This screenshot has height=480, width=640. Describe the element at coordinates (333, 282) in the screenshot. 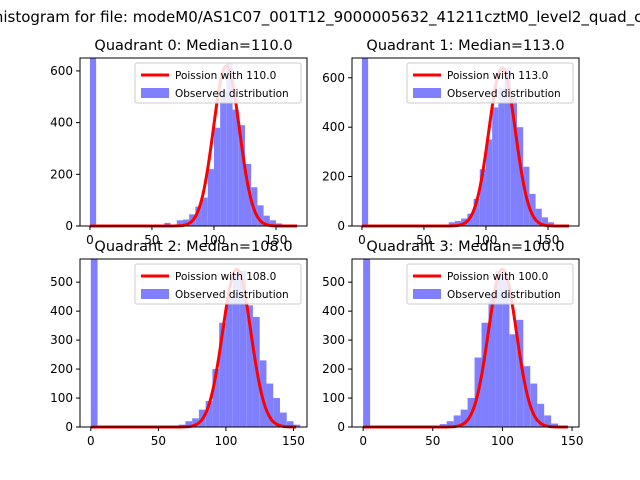

I see `y-tick-label: 500` at that location.